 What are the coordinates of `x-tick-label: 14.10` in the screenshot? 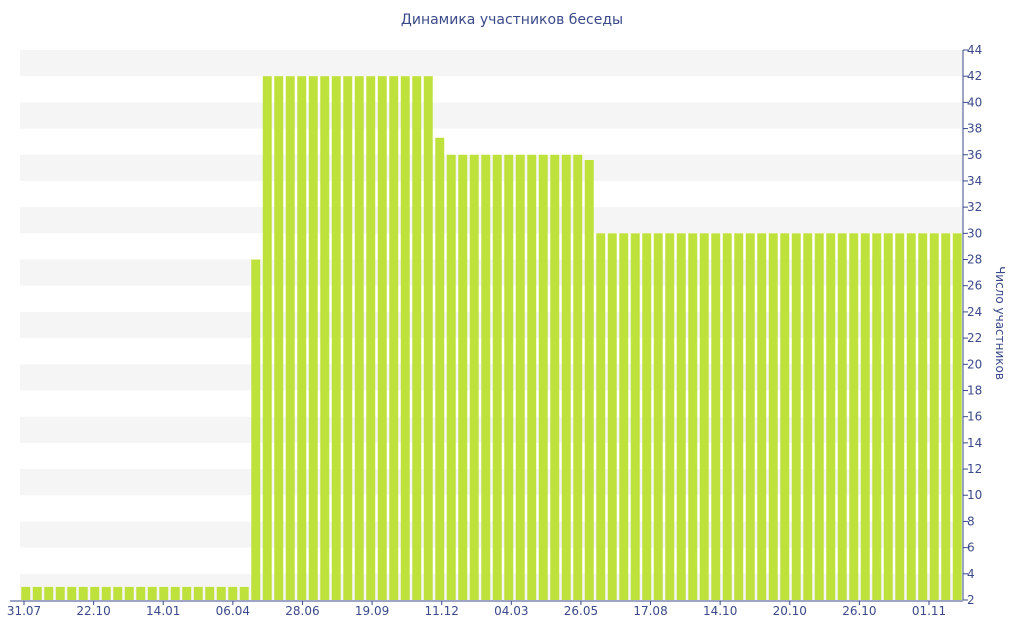 It's located at (720, 611).